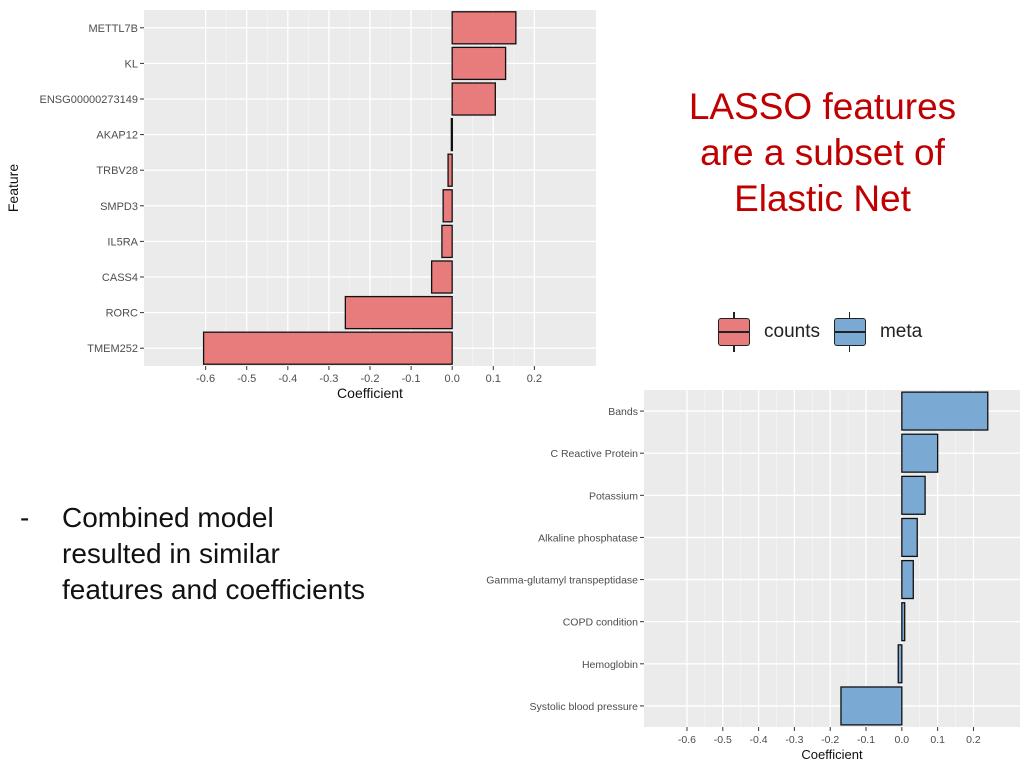  What do you see at coordinates (327, 348) in the screenshot?
I see `bar-tmem252` at bounding box center [327, 348].